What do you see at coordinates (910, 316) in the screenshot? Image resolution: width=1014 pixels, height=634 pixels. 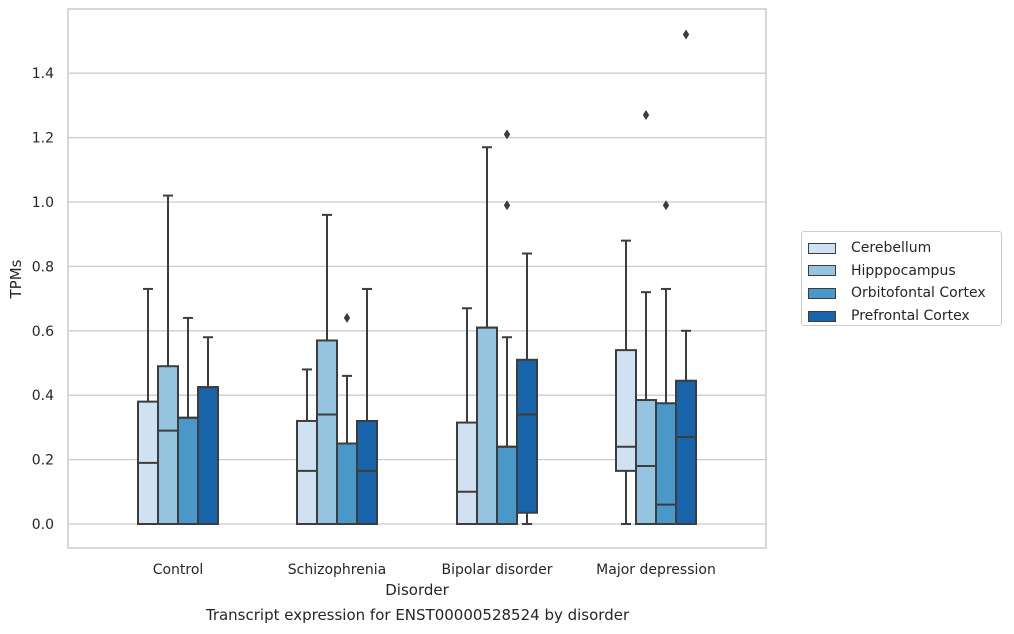 I see `legend-label: Prefrontal Cortex` at bounding box center [910, 316].